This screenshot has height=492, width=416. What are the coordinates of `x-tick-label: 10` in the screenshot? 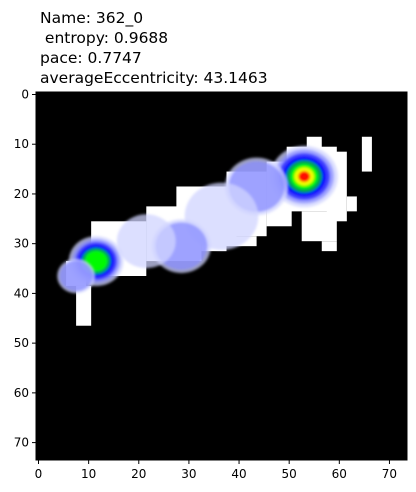 It's located at (88, 474).